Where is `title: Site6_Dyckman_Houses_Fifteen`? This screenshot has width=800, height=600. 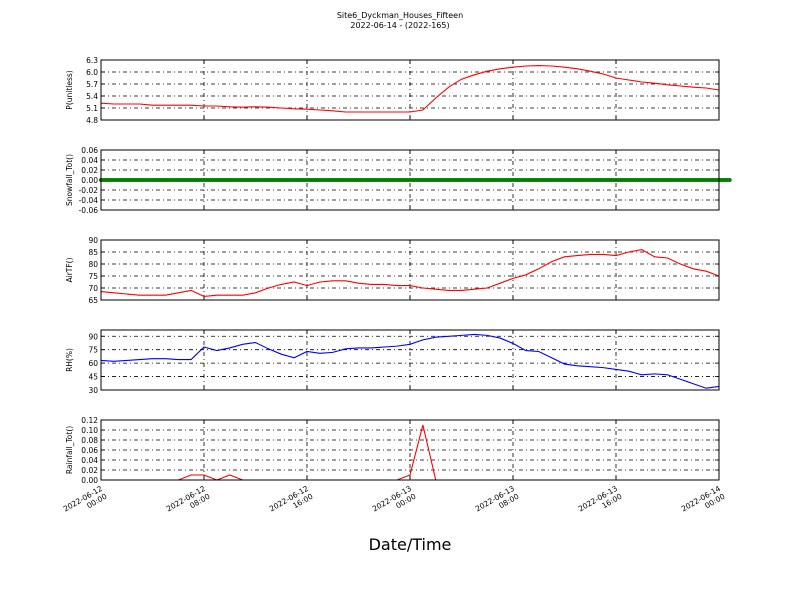
title: Site6_Dyckman_Houses_Fifteen is located at coordinates (400, 15).